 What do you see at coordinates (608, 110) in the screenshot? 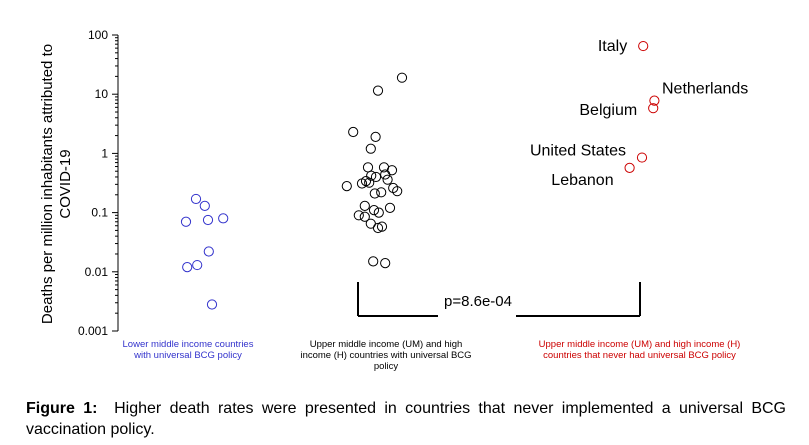
I see `point-label: Belgium` at bounding box center [608, 110].